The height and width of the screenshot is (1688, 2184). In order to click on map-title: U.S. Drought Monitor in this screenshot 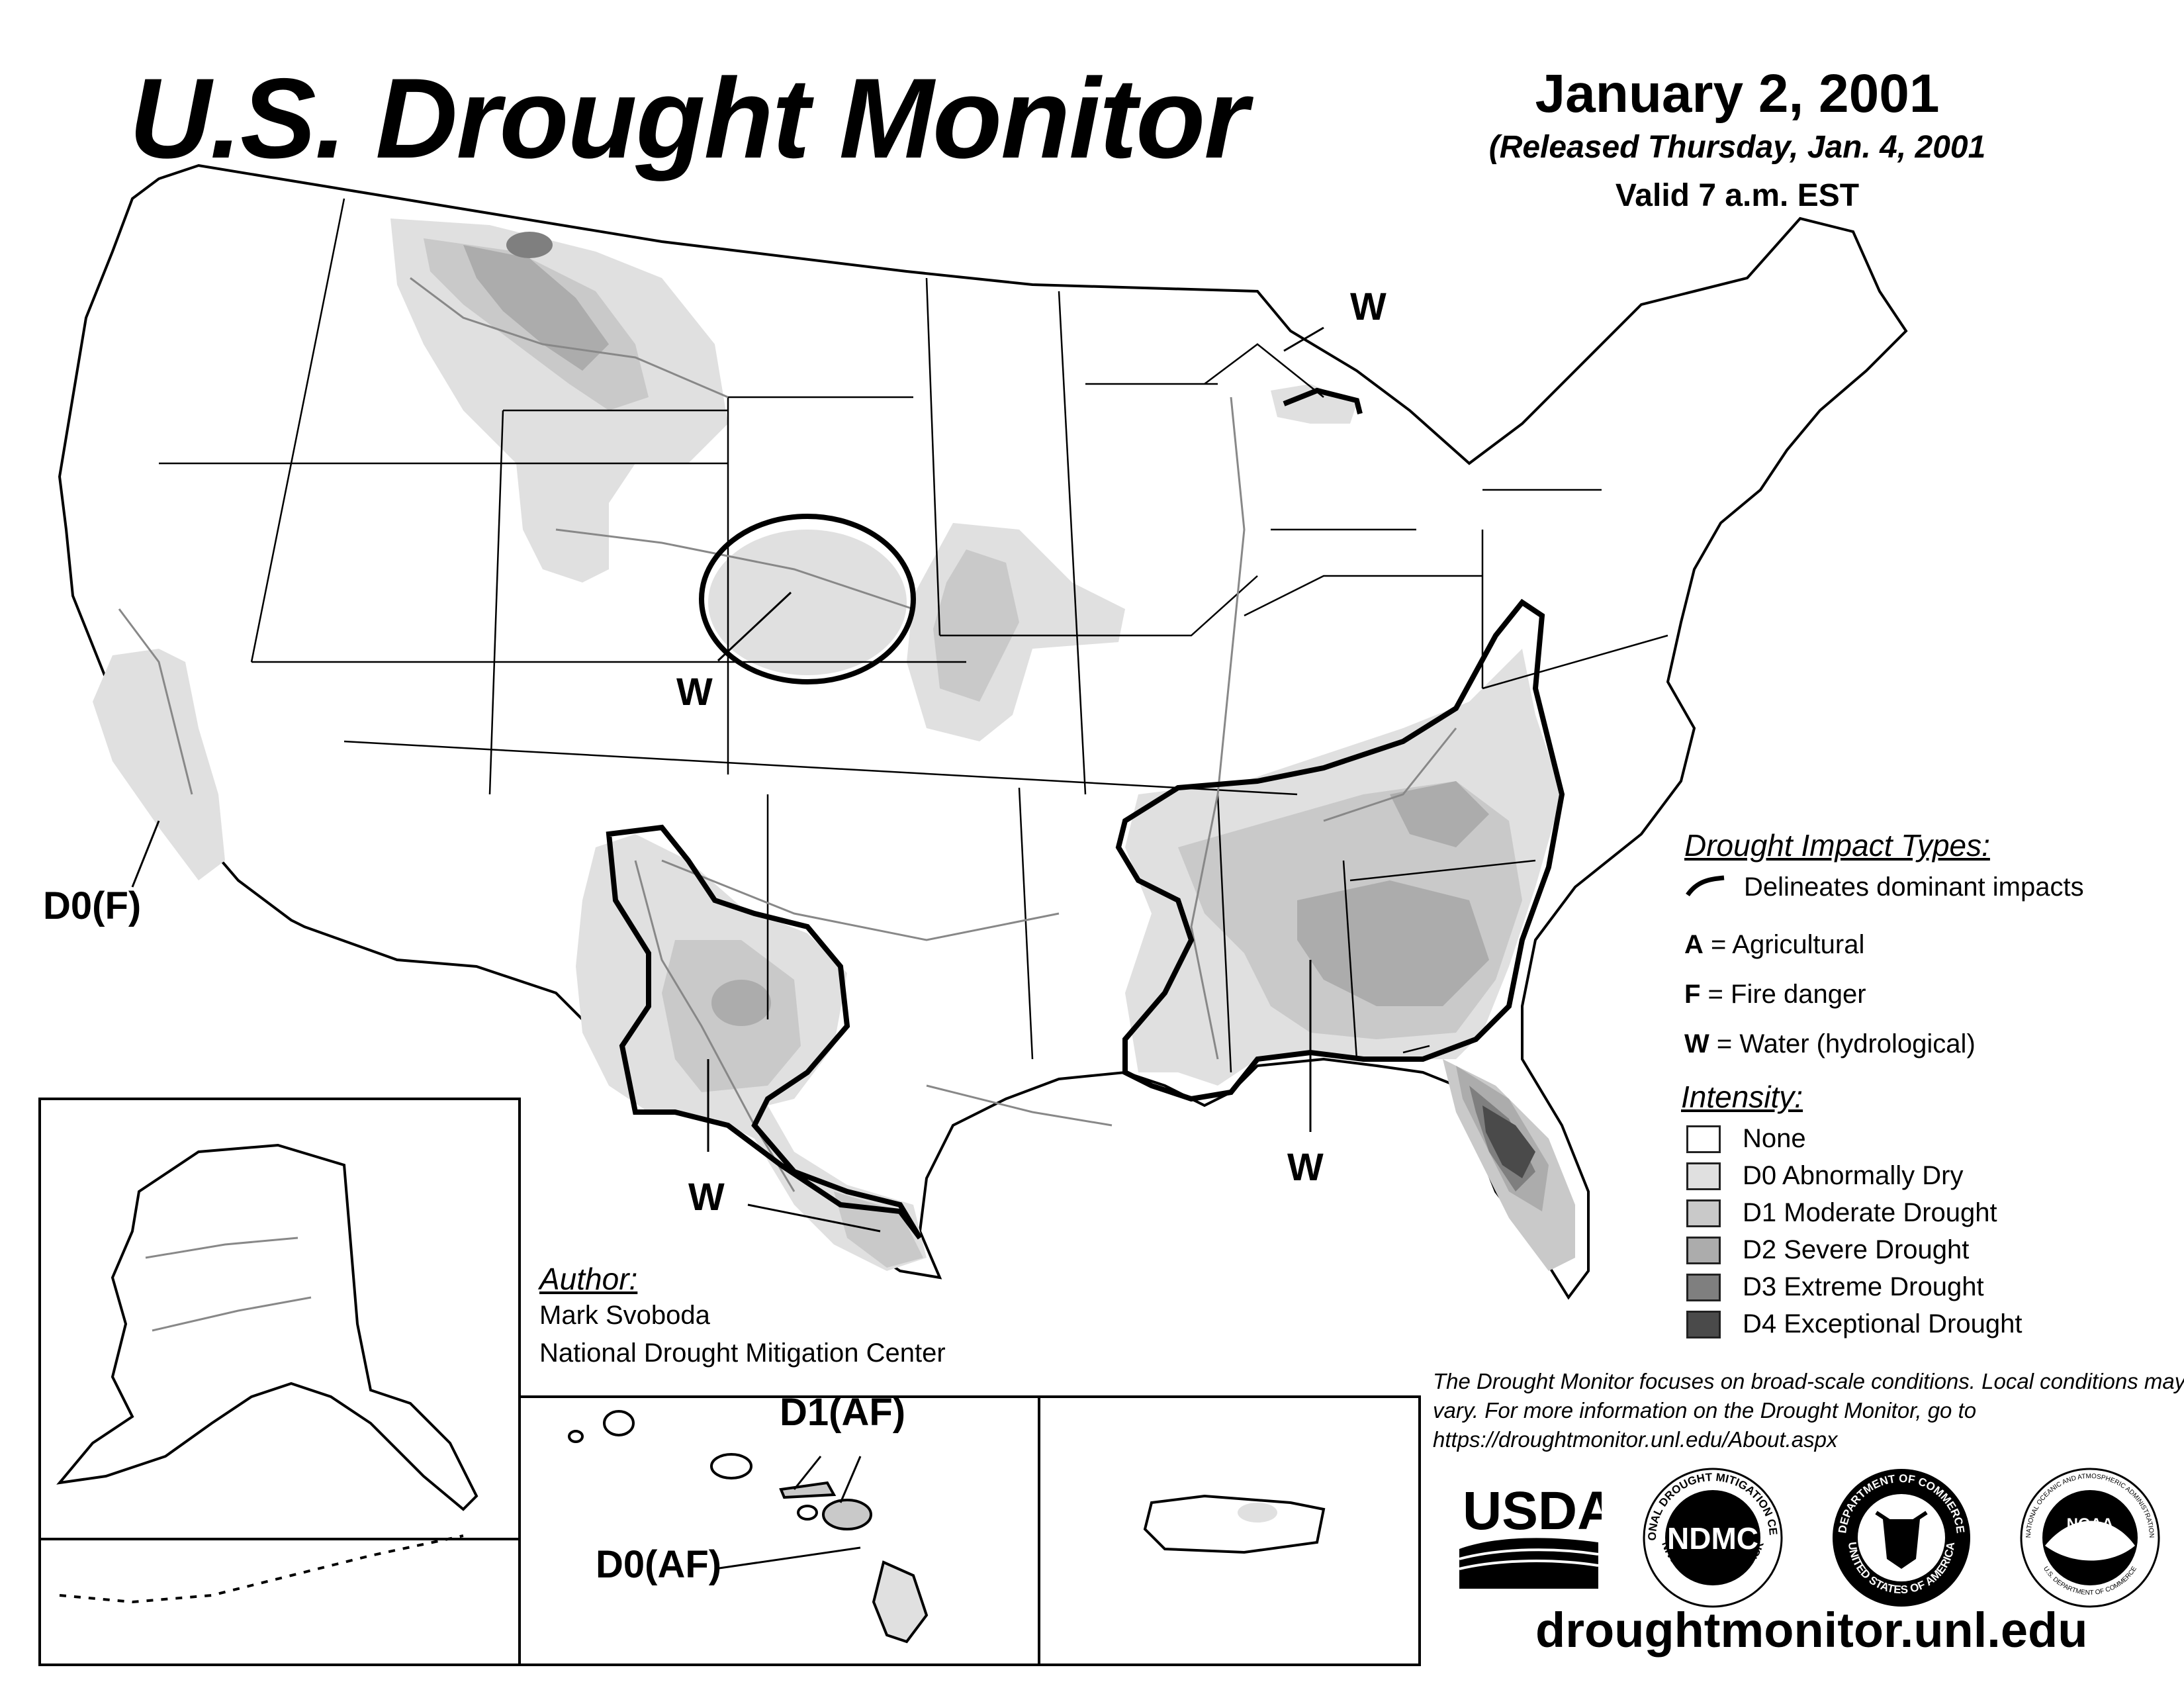, I will do `click(688, 118)`.